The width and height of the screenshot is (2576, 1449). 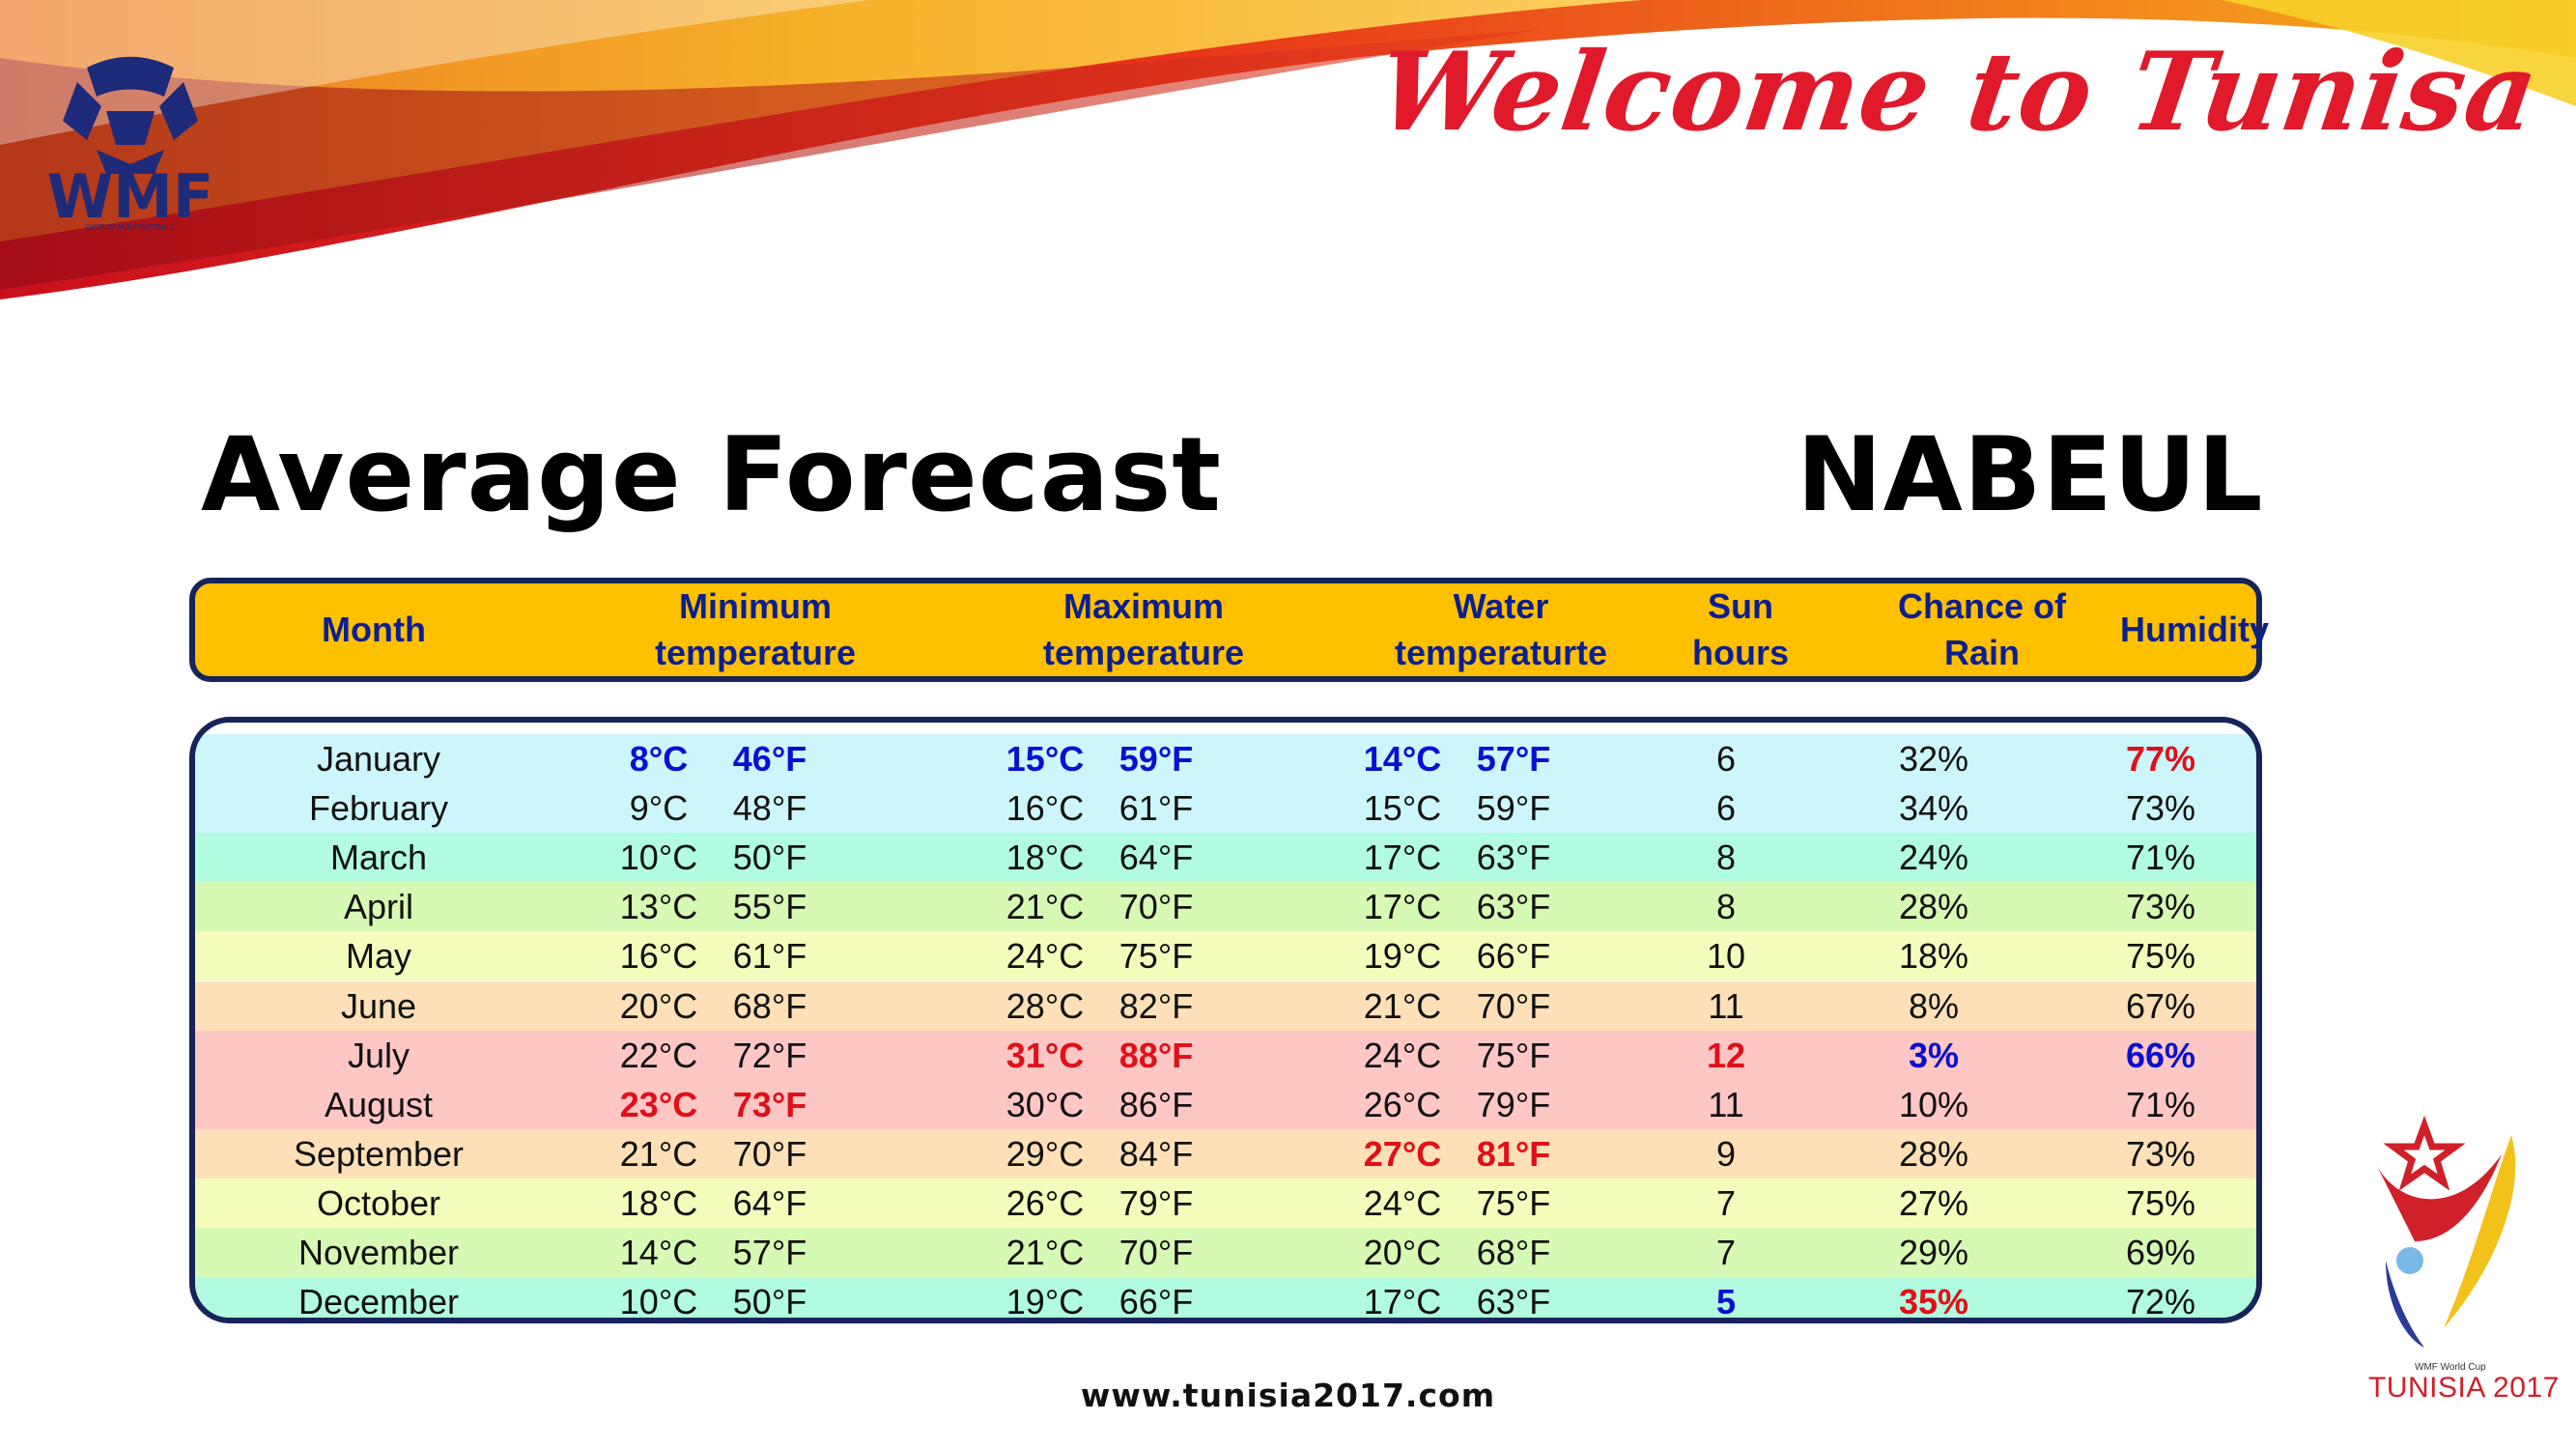 I want to click on cell-max-c: 15°C, so click(x=1045, y=759).